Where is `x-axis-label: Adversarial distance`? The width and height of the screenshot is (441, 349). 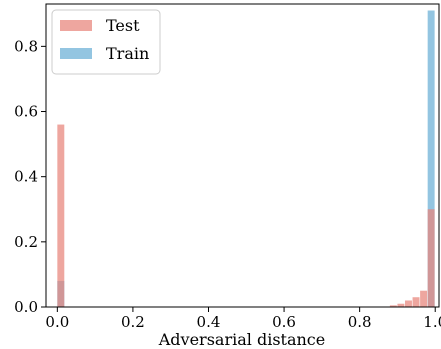
x-axis-label: Adversarial distance is located at coordinates (241, 339).